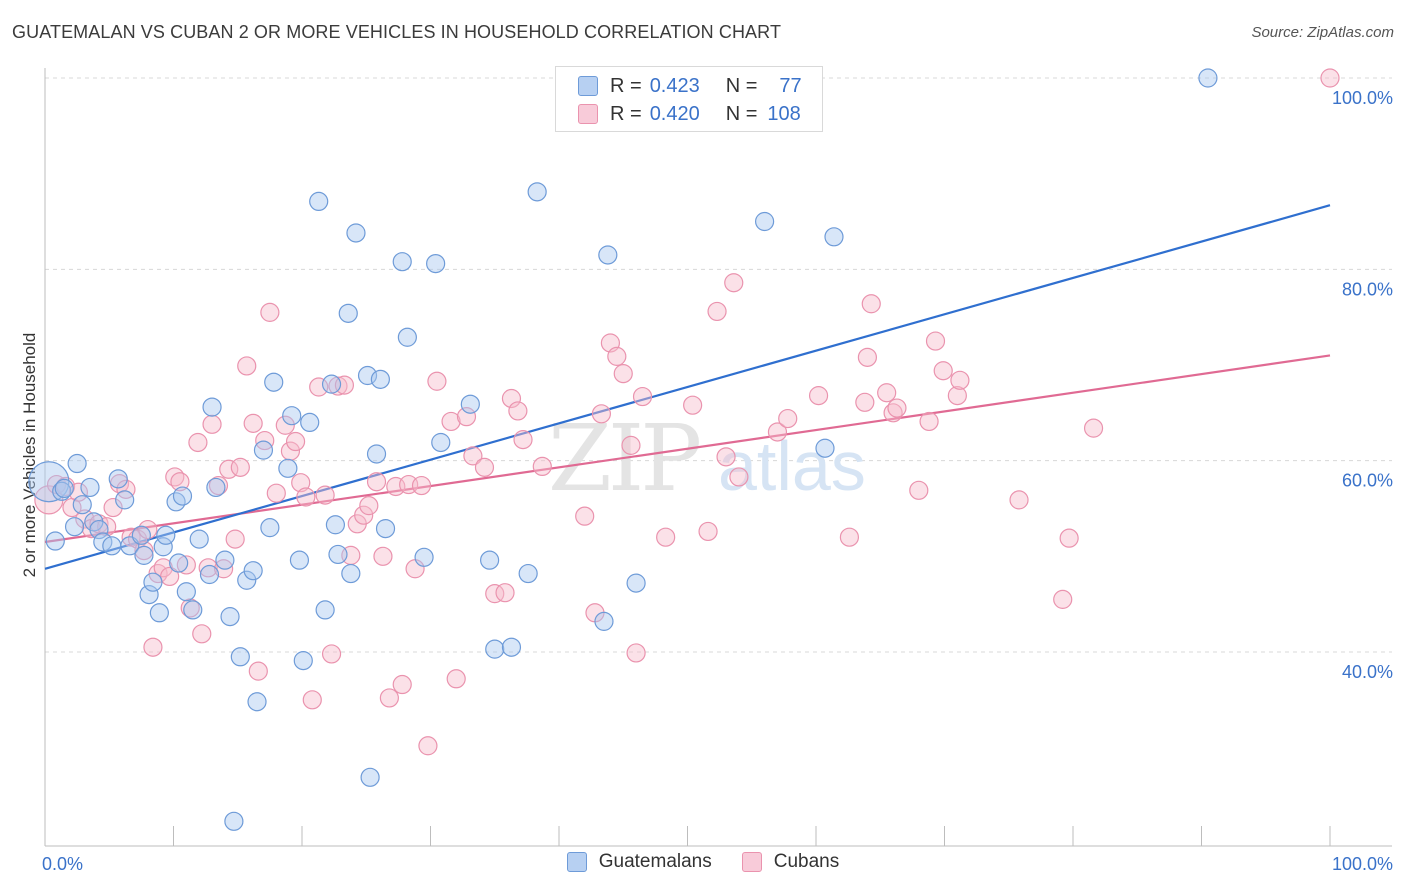 This screenshot has width=1406, height=892. What do you see at coordinates (792, 466) in the screenshot?
I see `watermark-atlas: atlas` at bounding box center [792, 466].